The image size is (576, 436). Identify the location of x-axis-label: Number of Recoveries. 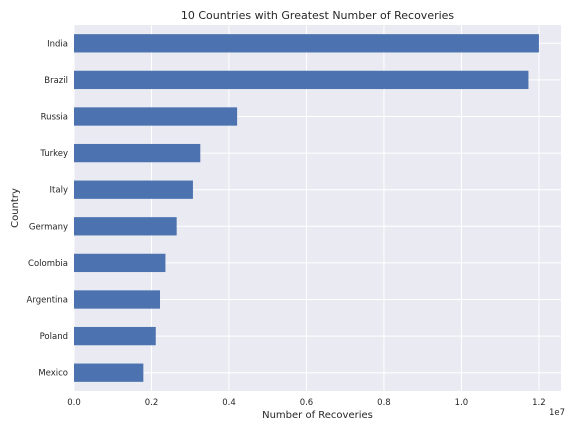
(317, 415).